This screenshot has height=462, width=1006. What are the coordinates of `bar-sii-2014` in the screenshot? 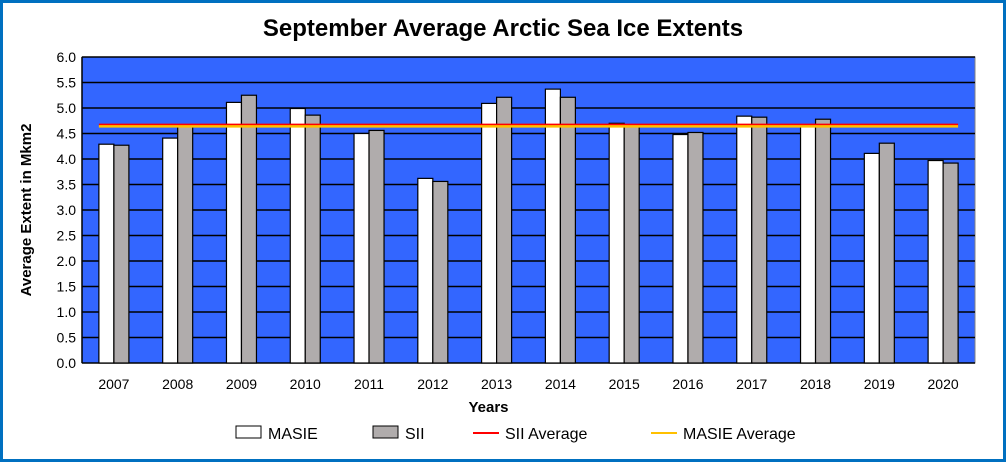 It's located at (567, 230).